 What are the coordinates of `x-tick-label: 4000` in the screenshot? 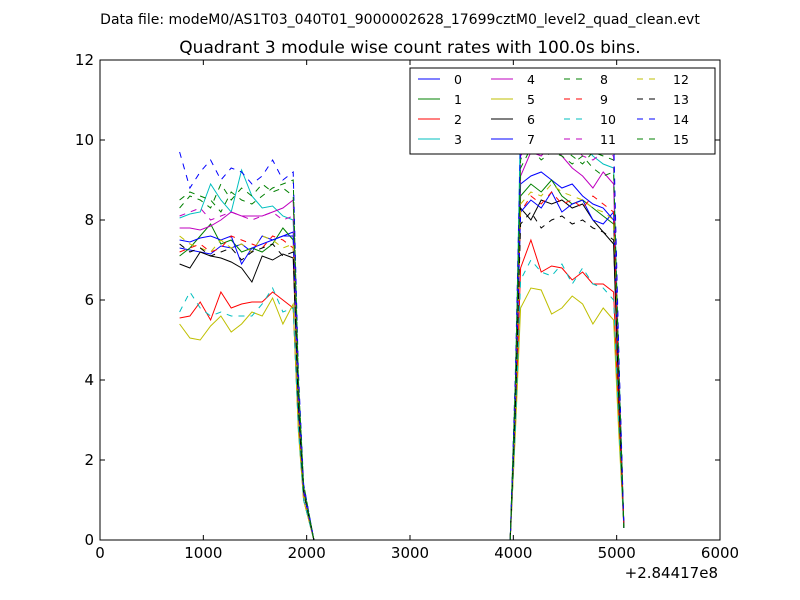 It's located at (513, 553).